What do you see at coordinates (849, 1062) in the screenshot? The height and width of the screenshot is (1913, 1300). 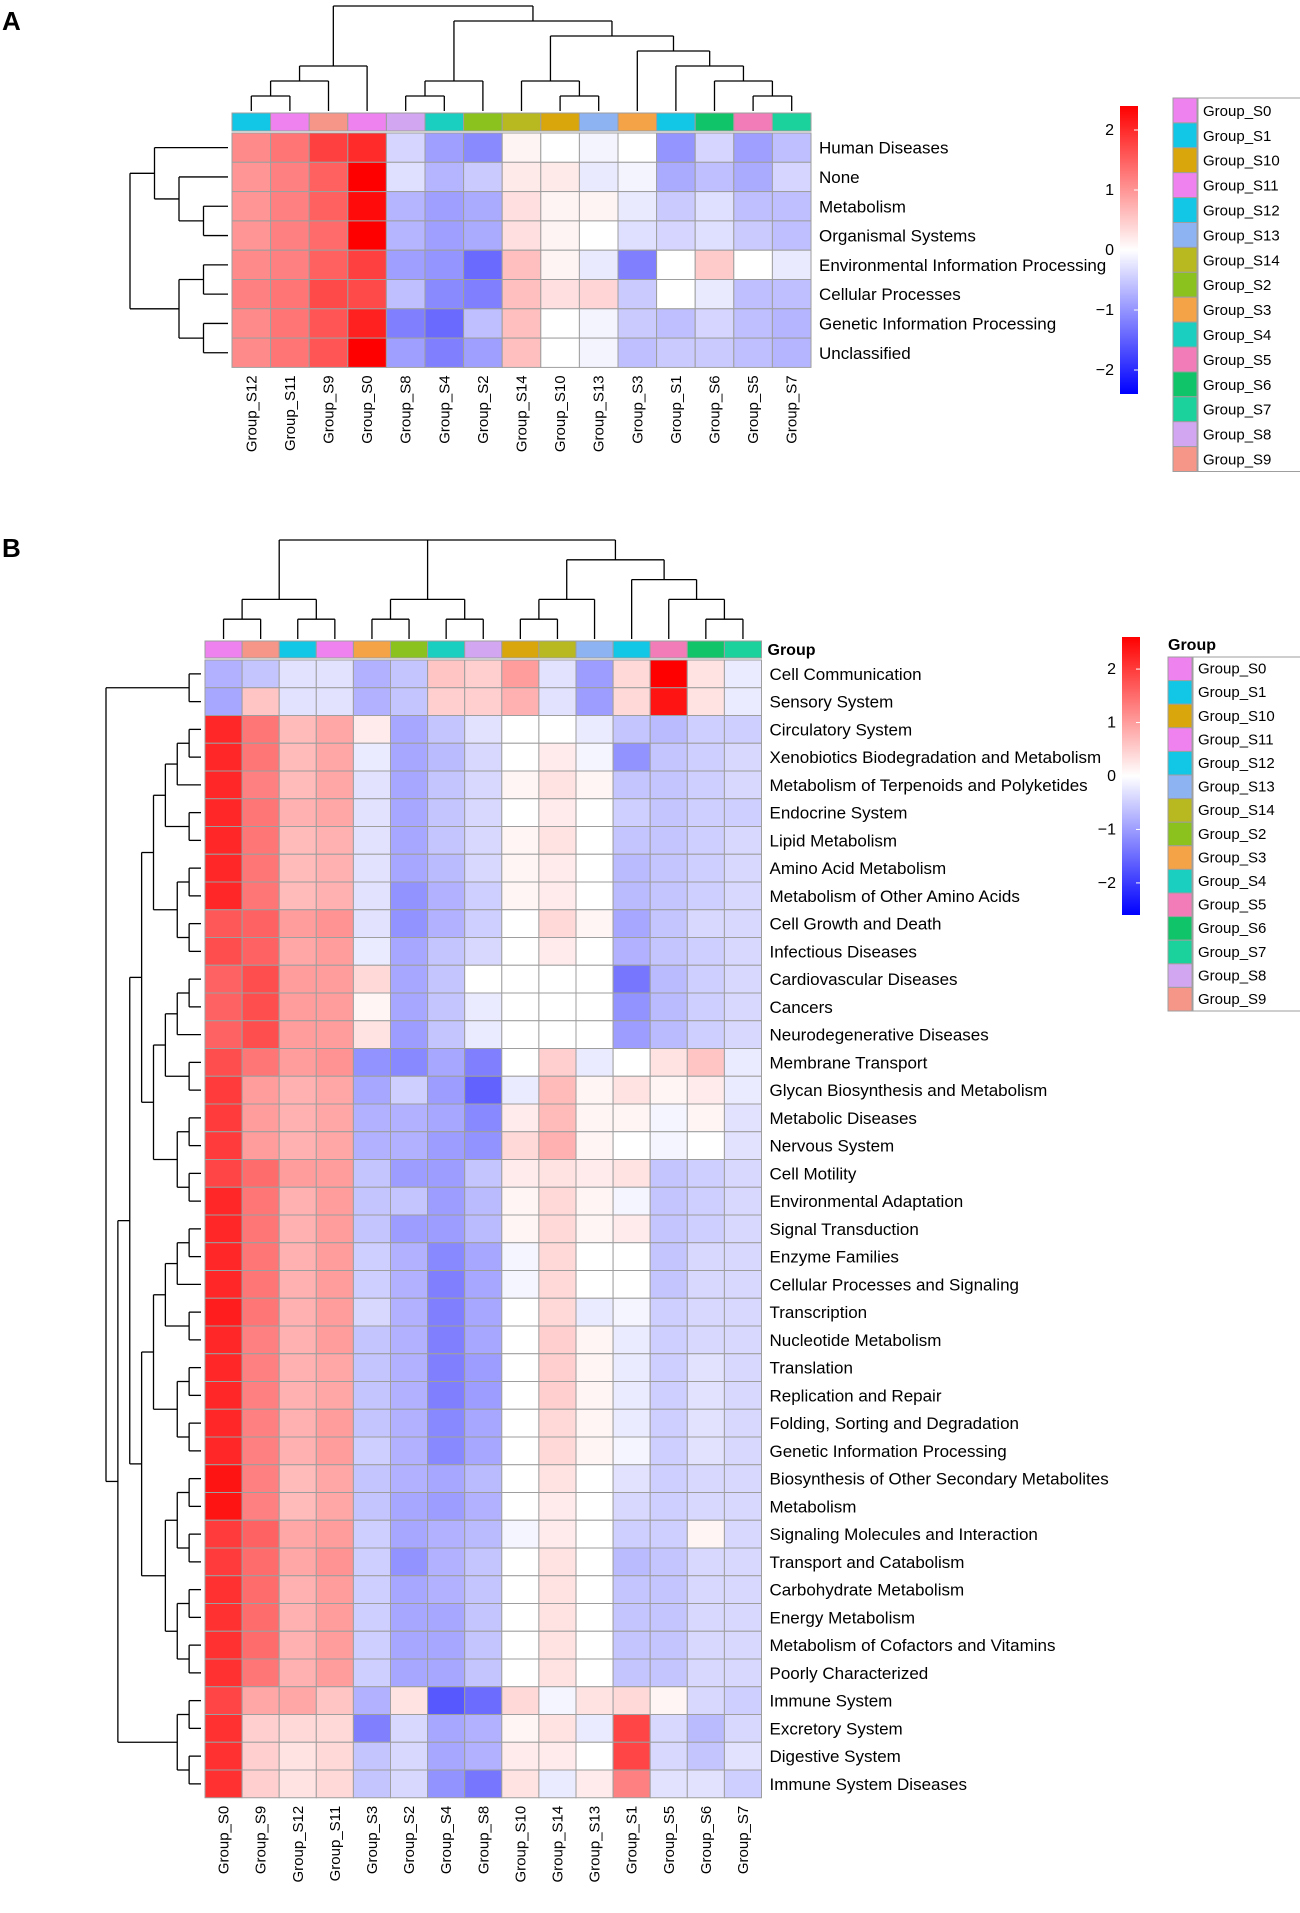 I see `row-label: Membrane Transport` at bounding box center [849, 1062].